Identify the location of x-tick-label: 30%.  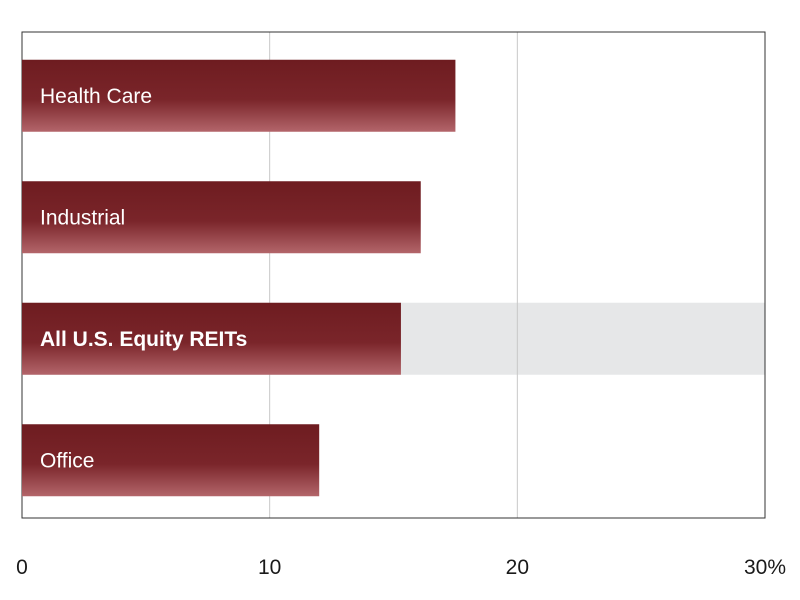
(765, 567).